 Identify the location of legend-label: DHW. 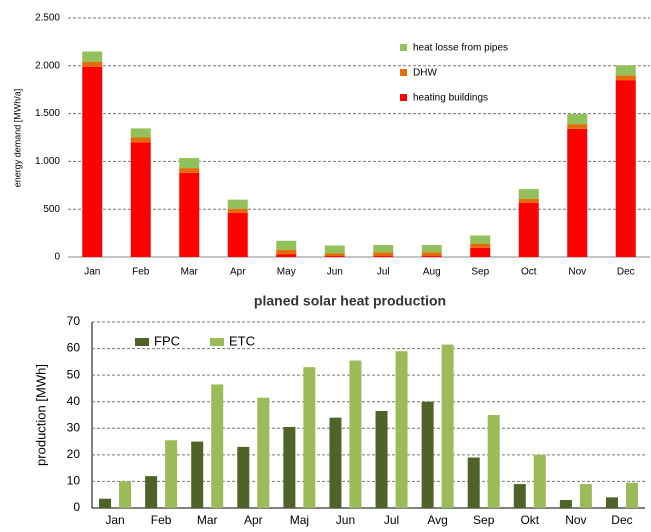
(425, 73).